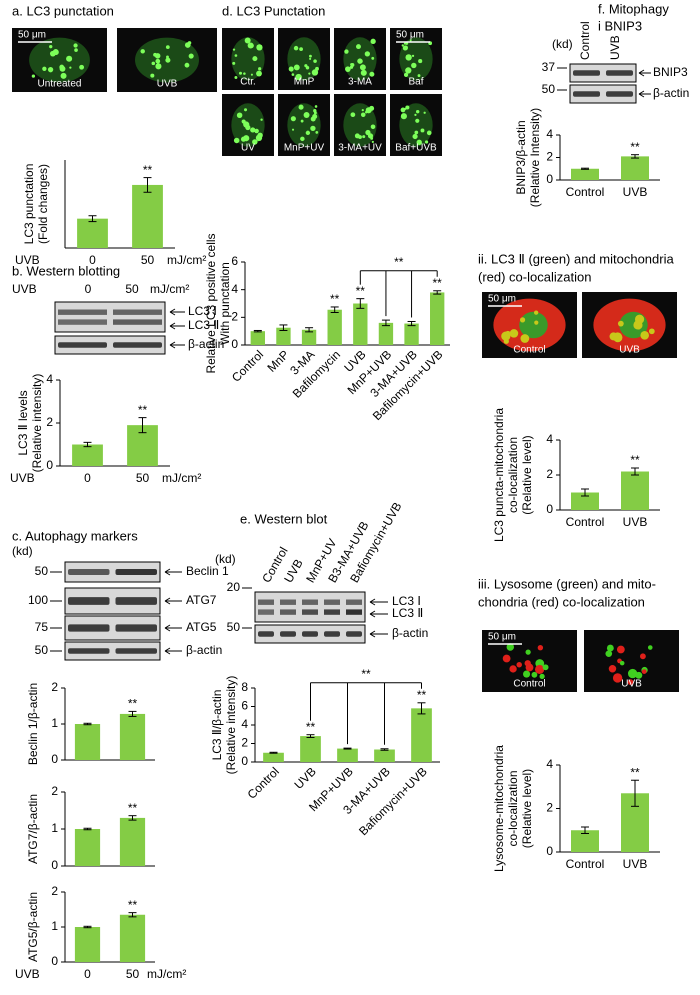  What do you see at coordinates (132, 289) in the screenshot?
I see `header: 50` at bounding box center [132, 289].